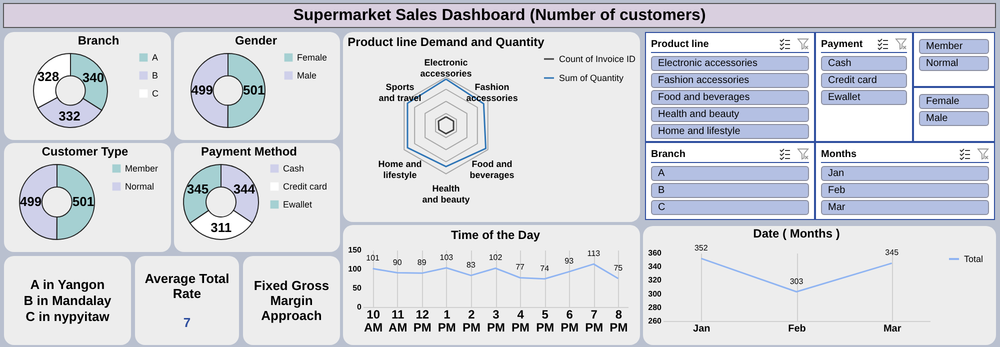 The width and height of the screenshot is (1000, 347). Describe the element at coordinates (655, 280) in the screenshot. I see `y-tick-label: 320` at that location.